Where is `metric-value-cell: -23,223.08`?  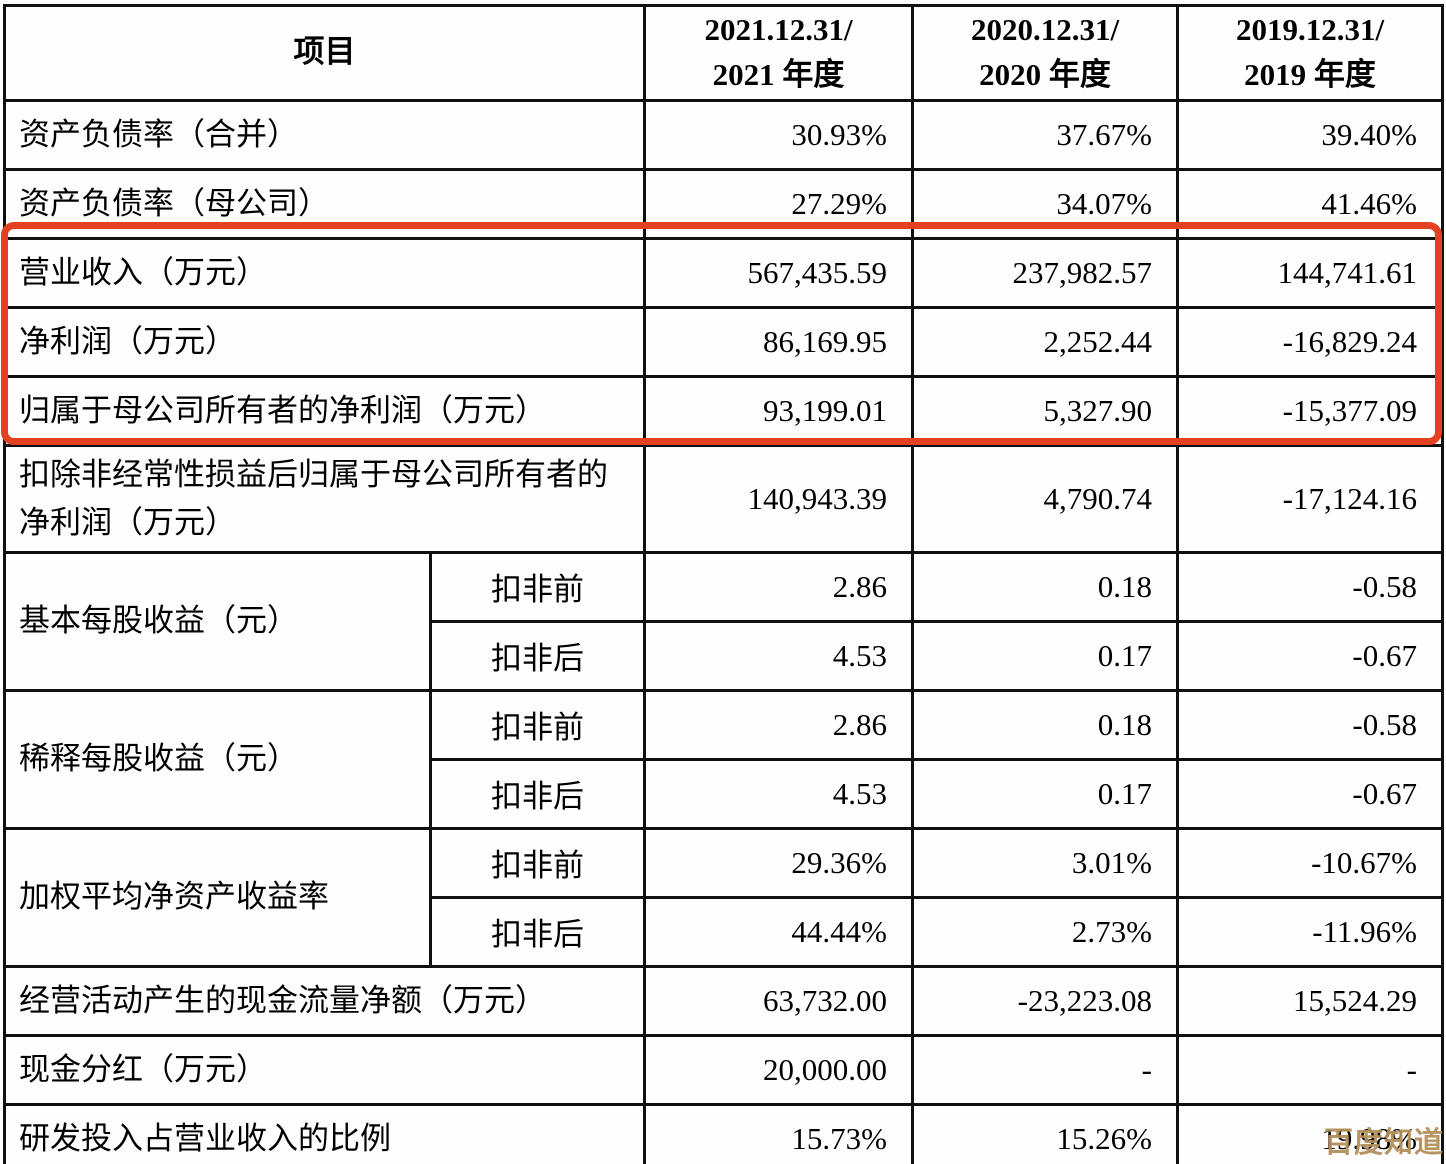
metric-value-cell: -23,223.08 is located at coordinates (1045, 1000).